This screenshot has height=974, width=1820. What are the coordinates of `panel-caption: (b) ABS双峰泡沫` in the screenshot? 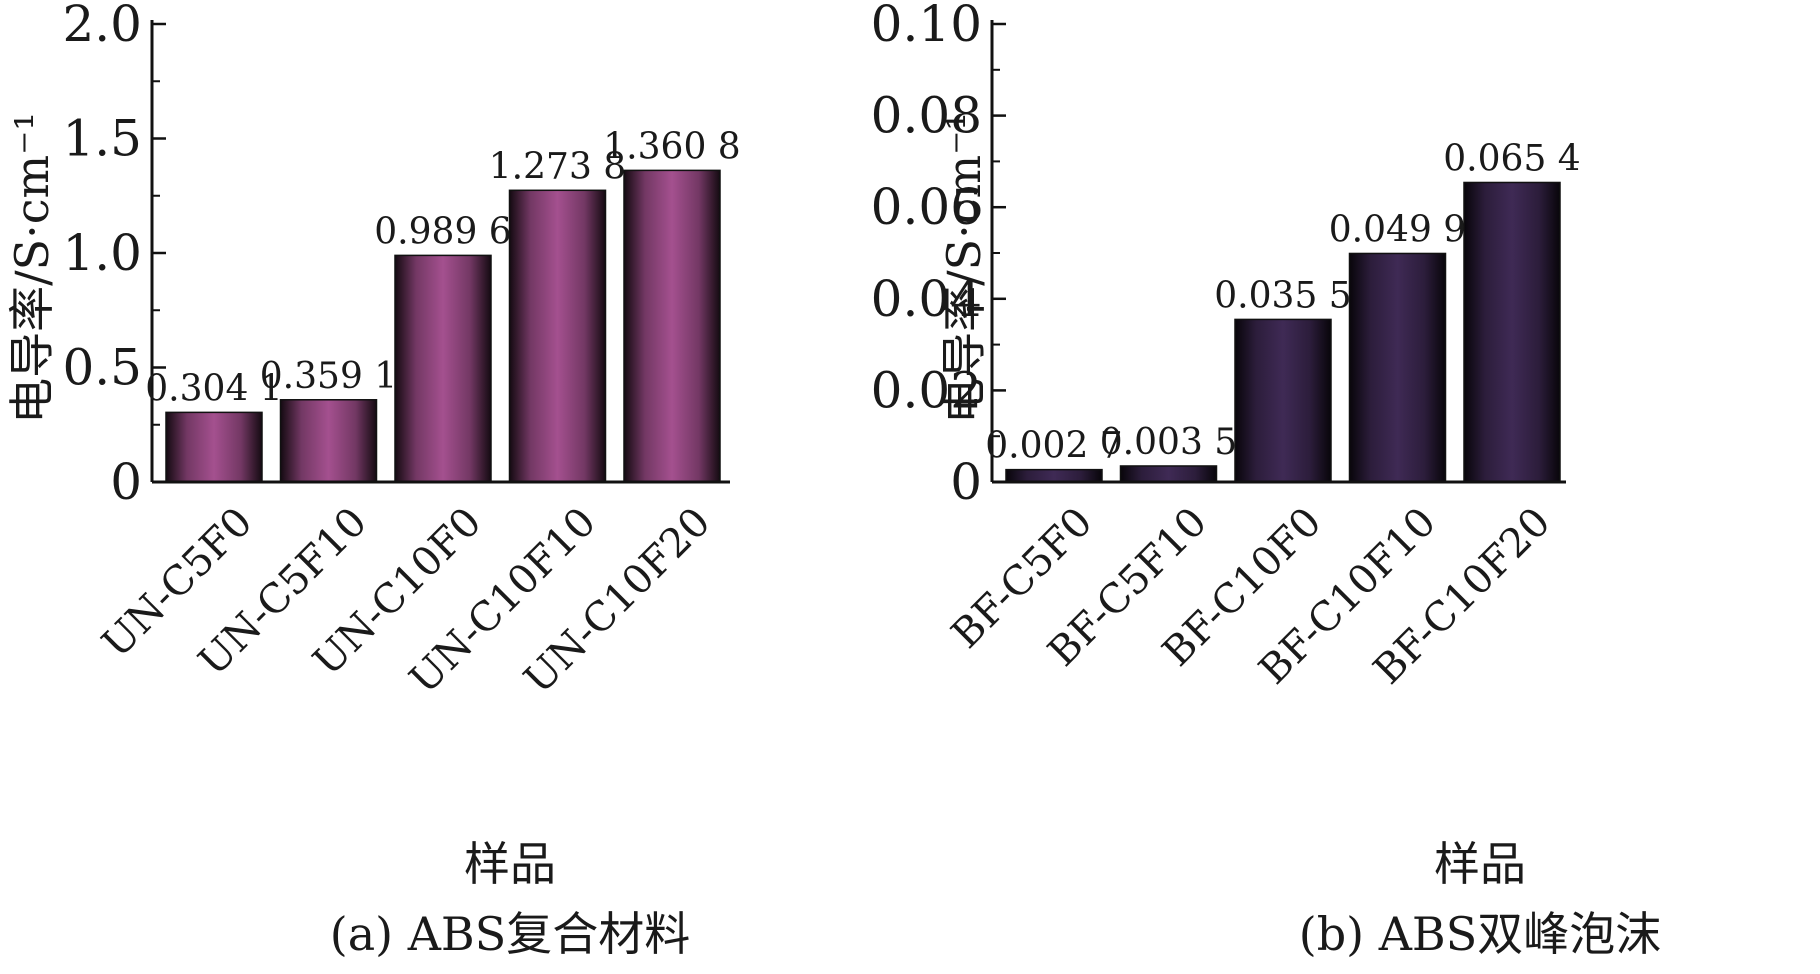 It's located at (1480, 934).